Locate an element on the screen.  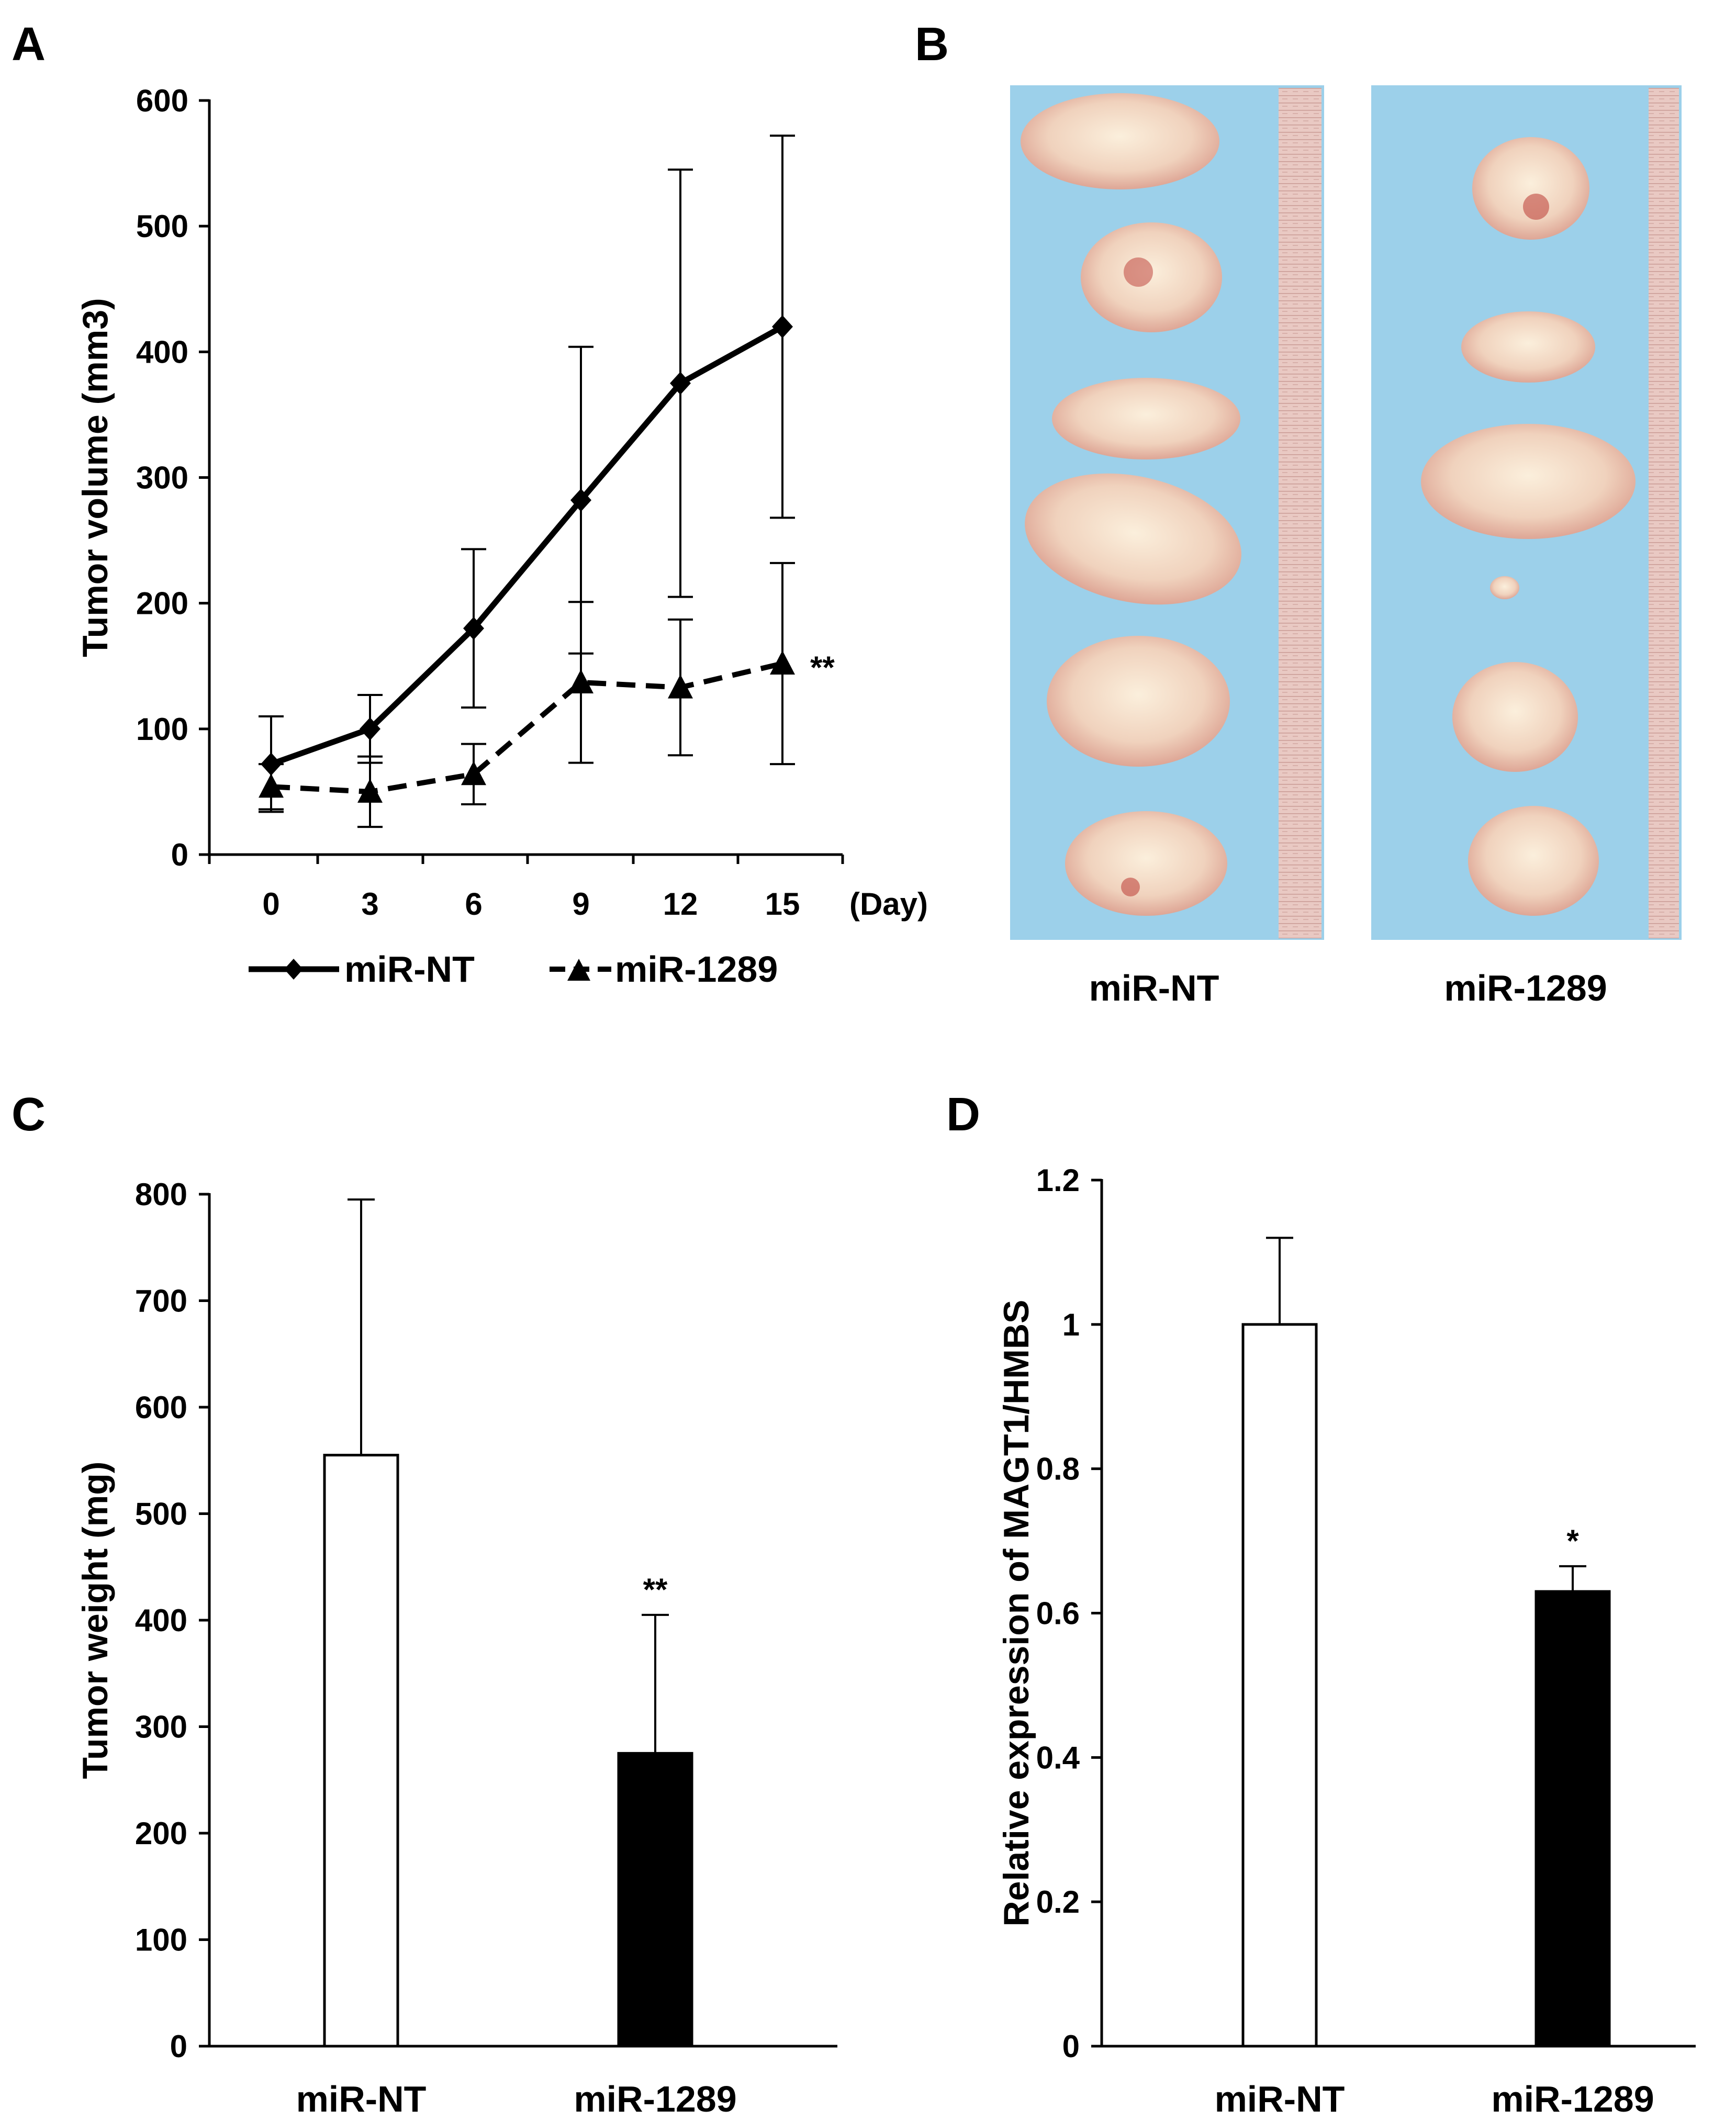
y-tick-label: 0.6 is located at coordinates (1058, 1613).